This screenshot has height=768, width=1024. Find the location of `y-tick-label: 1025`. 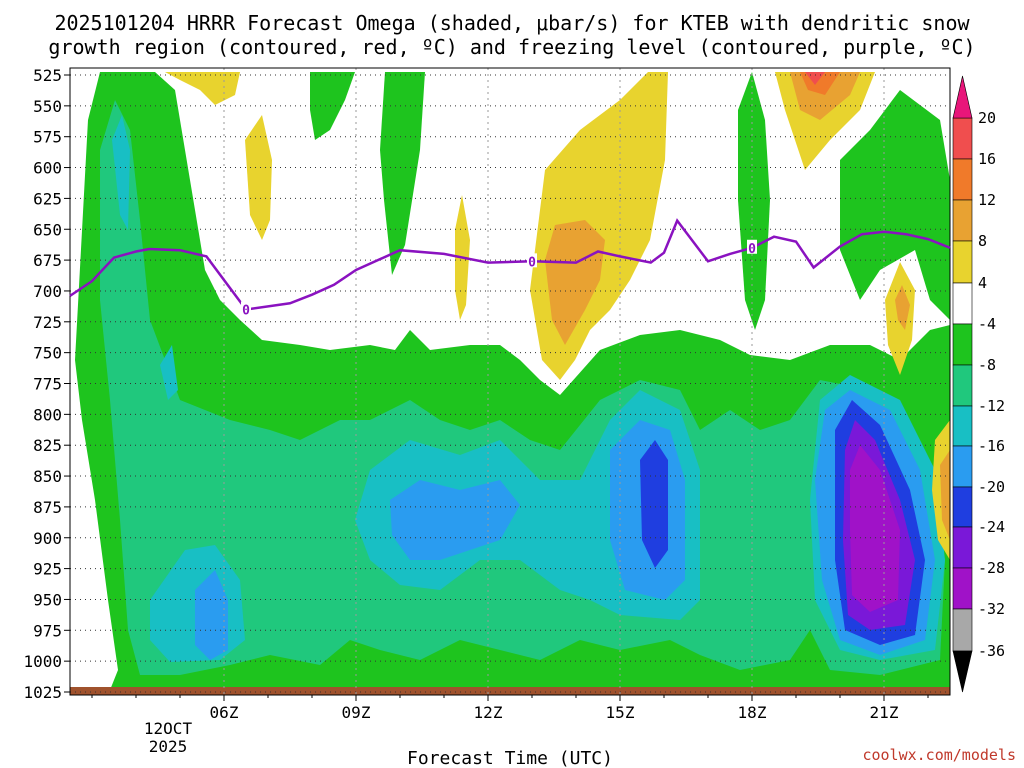

y-tick-label: 1025 is located at coordinates (42, 692).